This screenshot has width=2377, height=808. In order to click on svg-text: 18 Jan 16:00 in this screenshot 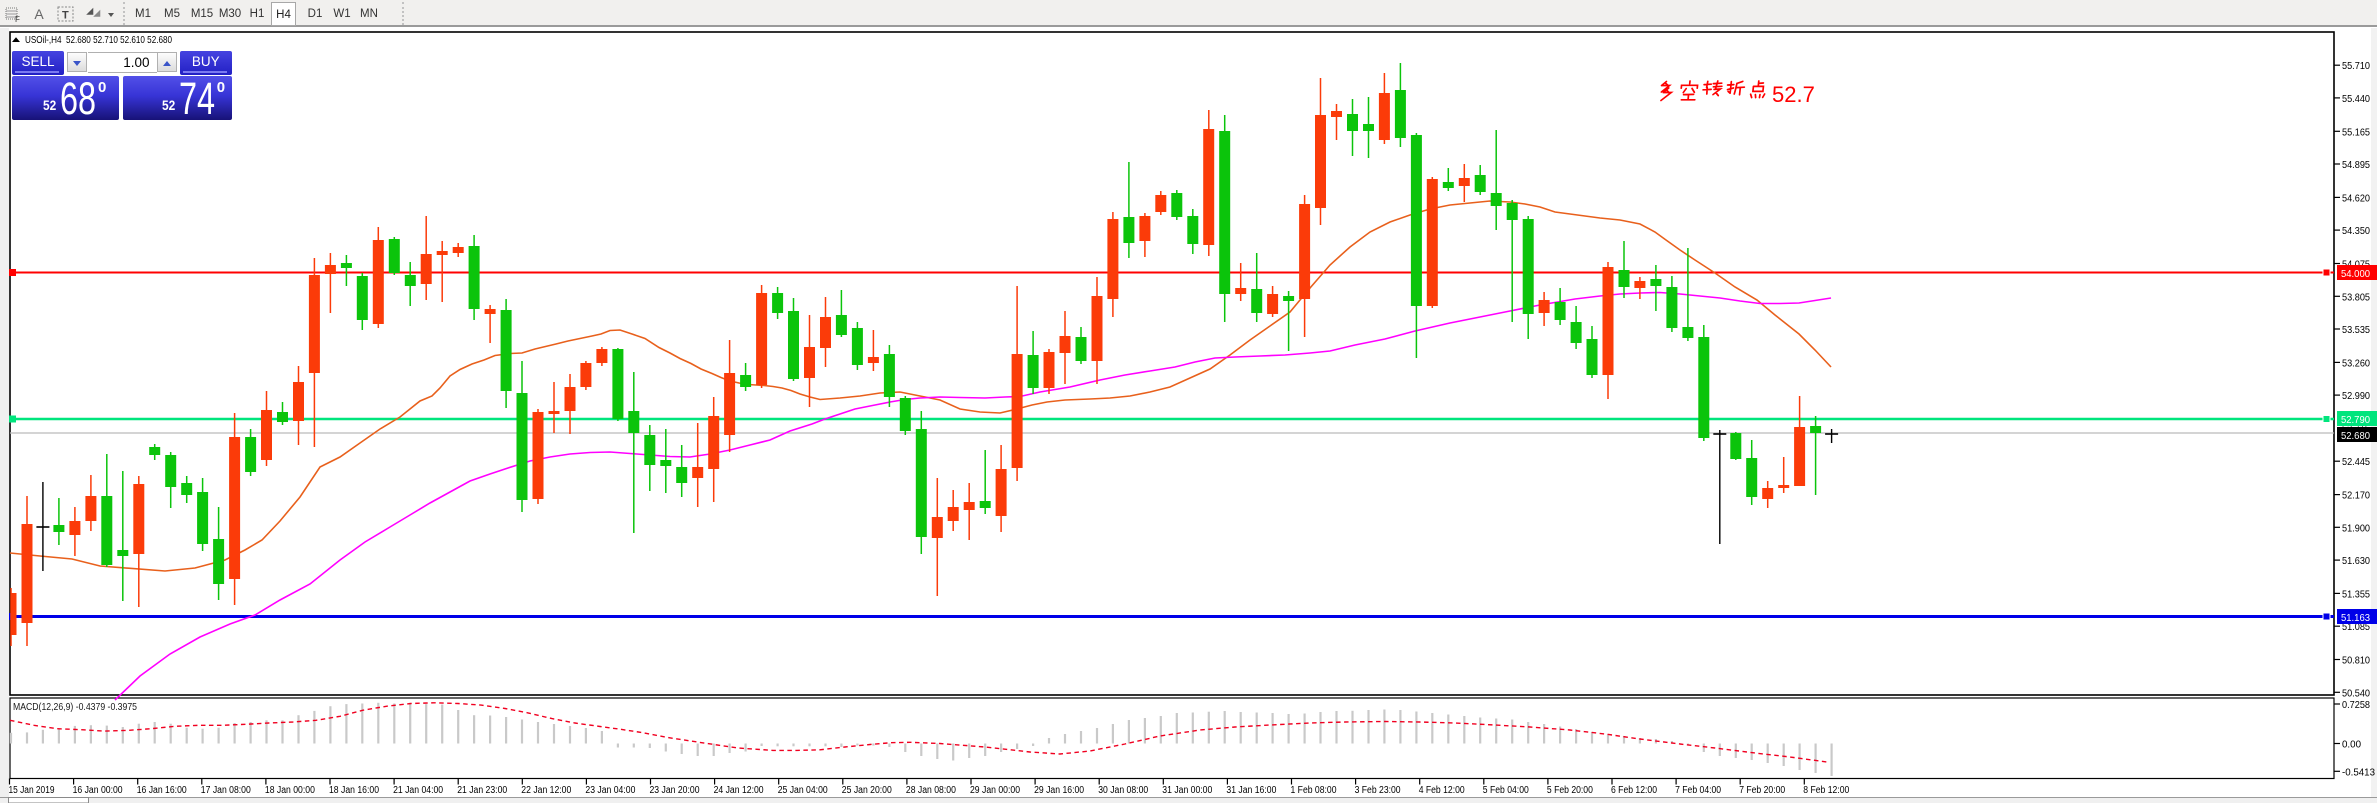, I will do `click(354, 790)`.